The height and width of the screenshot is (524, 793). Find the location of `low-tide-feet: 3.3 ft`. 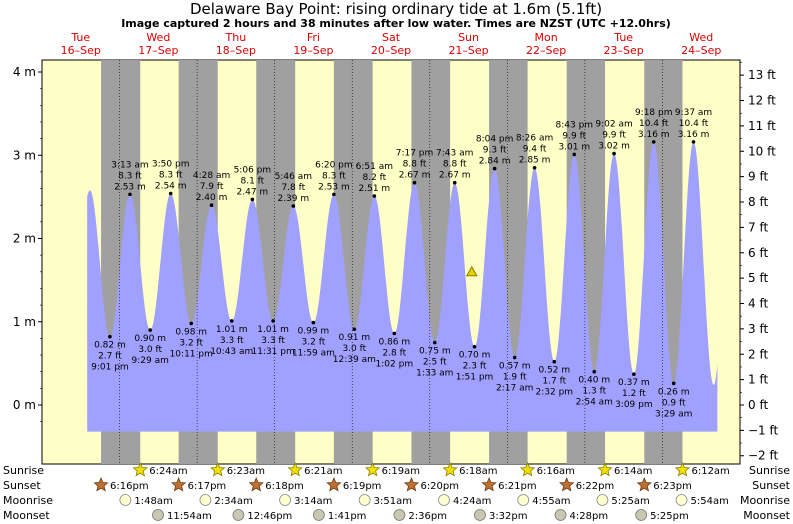

low-tide-feet: 3.3 ft is located at coordinates (232, 341).